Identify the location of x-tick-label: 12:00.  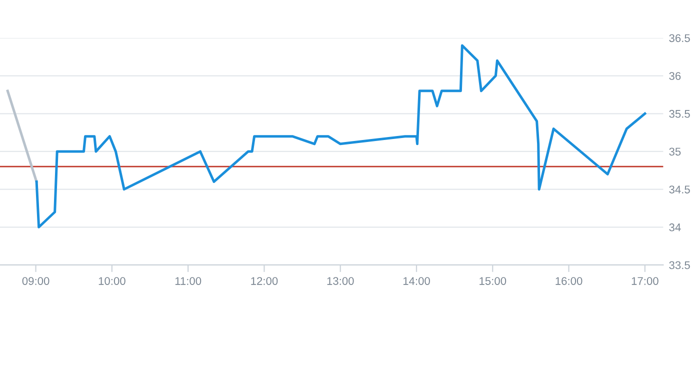
(264, 281).